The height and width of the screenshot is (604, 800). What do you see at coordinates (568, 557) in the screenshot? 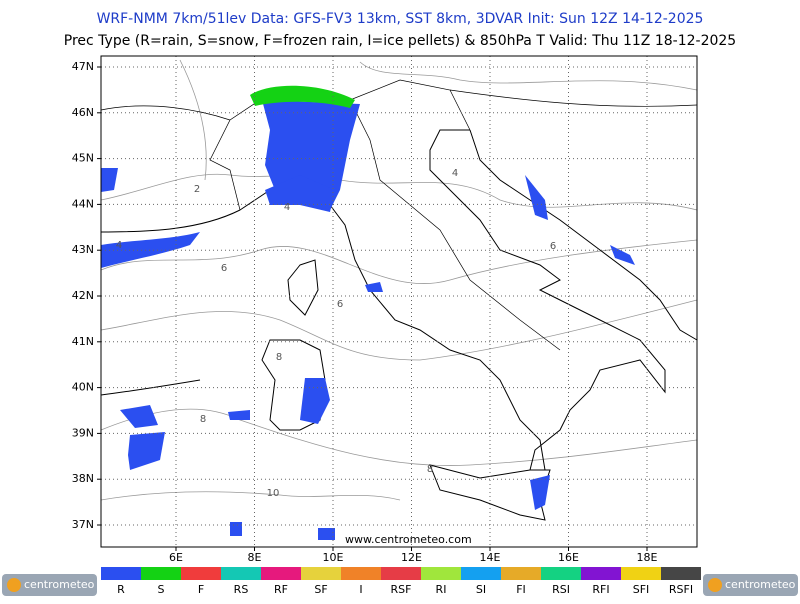
I see `lon-label: 16E` at bounding box center [568, 557].